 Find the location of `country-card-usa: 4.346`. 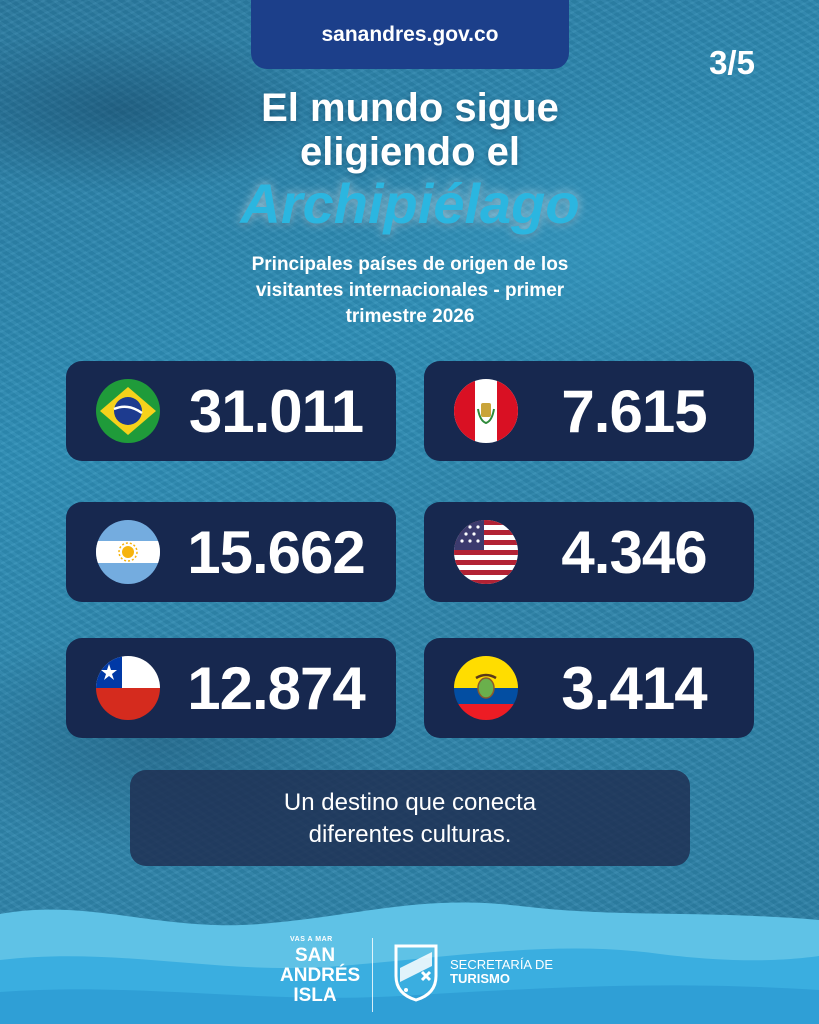

country-card-usa: 4.346 is located at coordinates (589, 552).